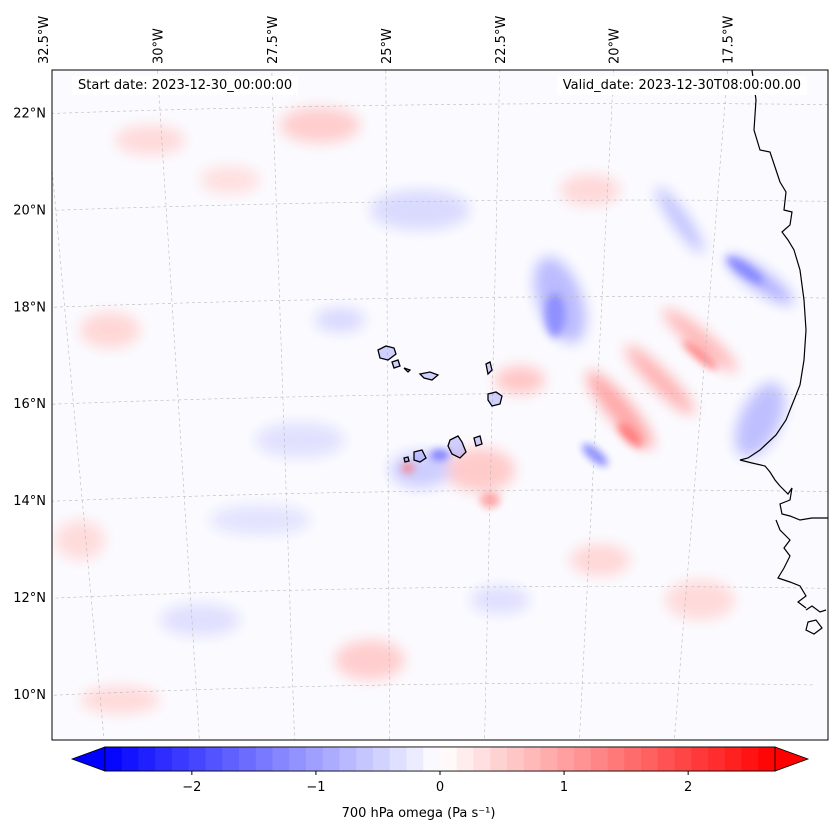  What do you see at coordinates (159, 46) in the screenshot?
I see `longitude-tick-label: 30°W` at bounding box center [159, 46].